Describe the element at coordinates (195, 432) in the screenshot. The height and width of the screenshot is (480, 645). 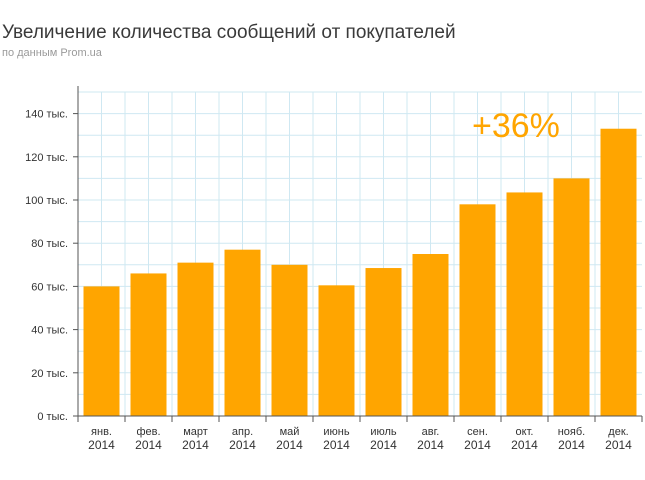
I see `x-tick-month: март` at that location.